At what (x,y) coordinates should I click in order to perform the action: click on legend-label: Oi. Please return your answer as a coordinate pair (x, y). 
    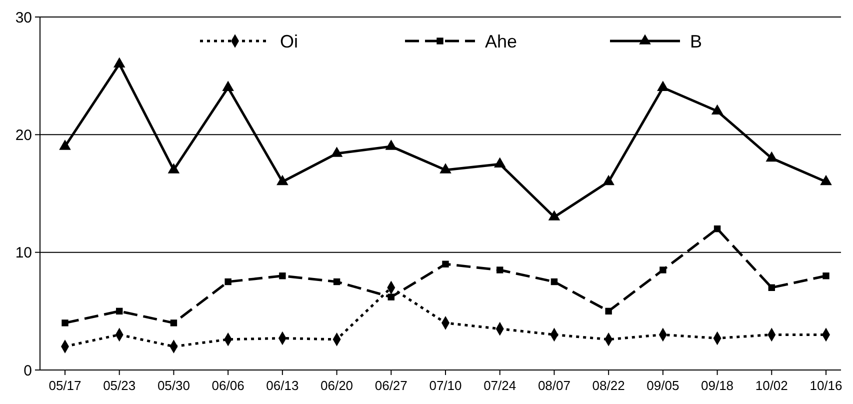
    Looking at the image, I should click on (289, 41).